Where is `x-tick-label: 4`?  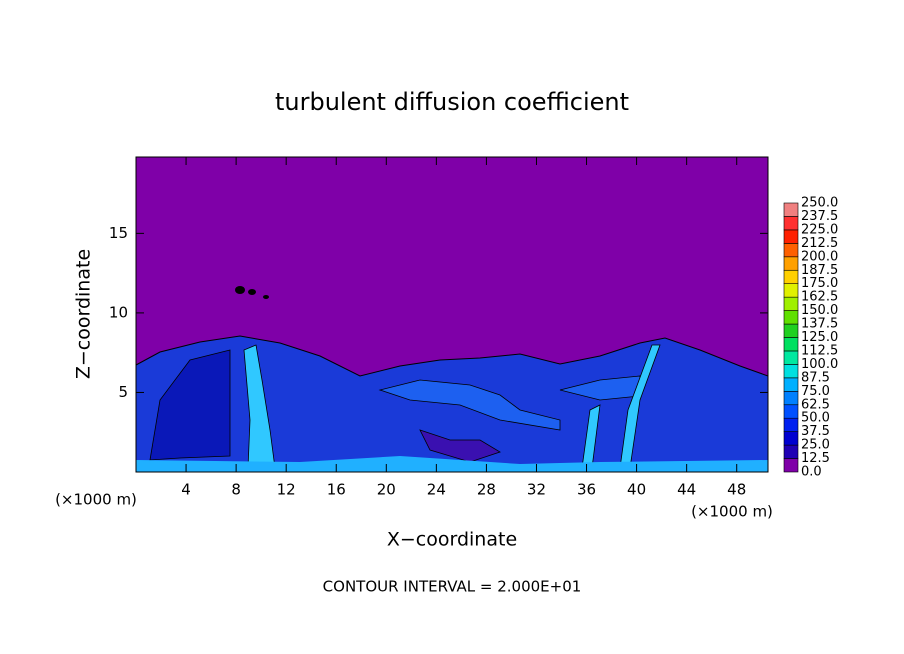
x-tick-label: 4 is located at coordinates (186, 490).